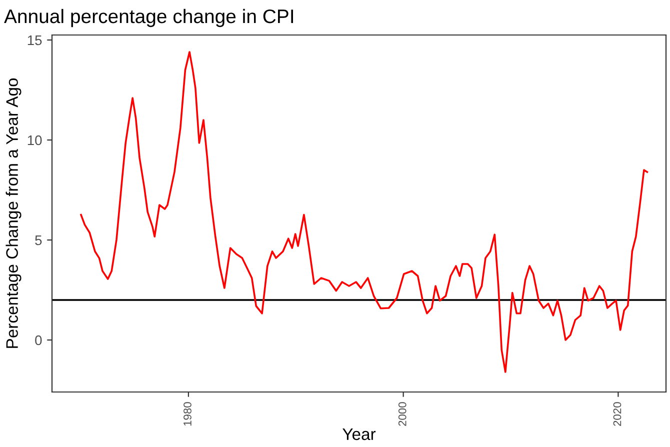  I want to click on x-tick-label: 1980, so click(188, 414).